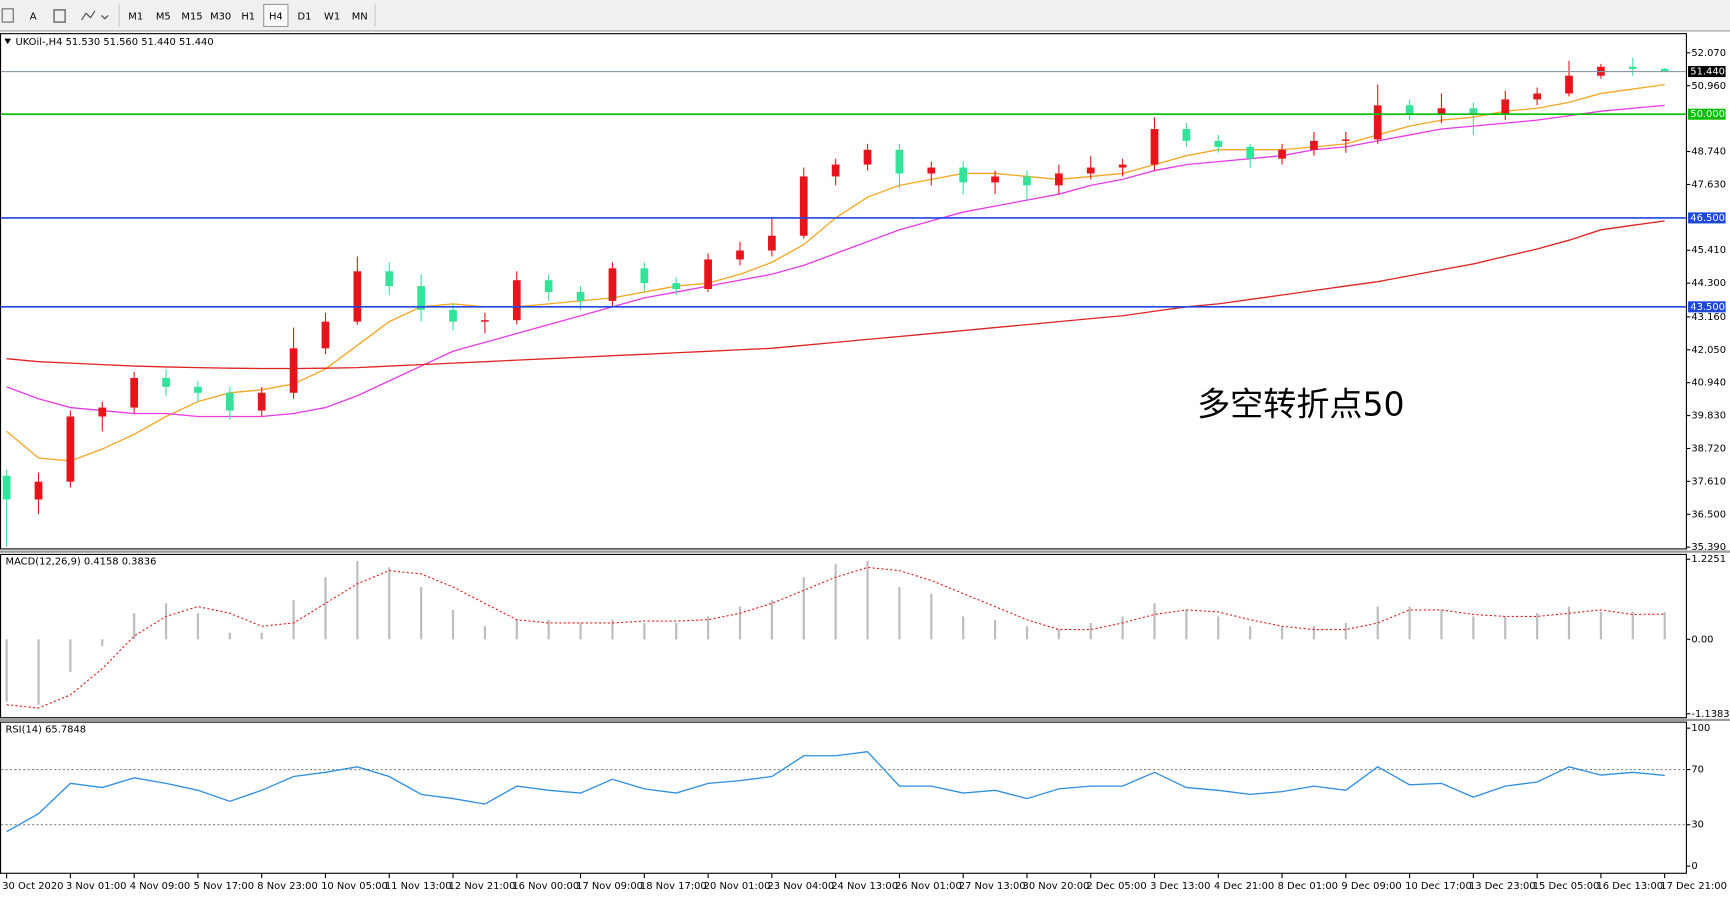  I want to click on x-tick-label: 11 Nov 13:00, so click(418, 886).